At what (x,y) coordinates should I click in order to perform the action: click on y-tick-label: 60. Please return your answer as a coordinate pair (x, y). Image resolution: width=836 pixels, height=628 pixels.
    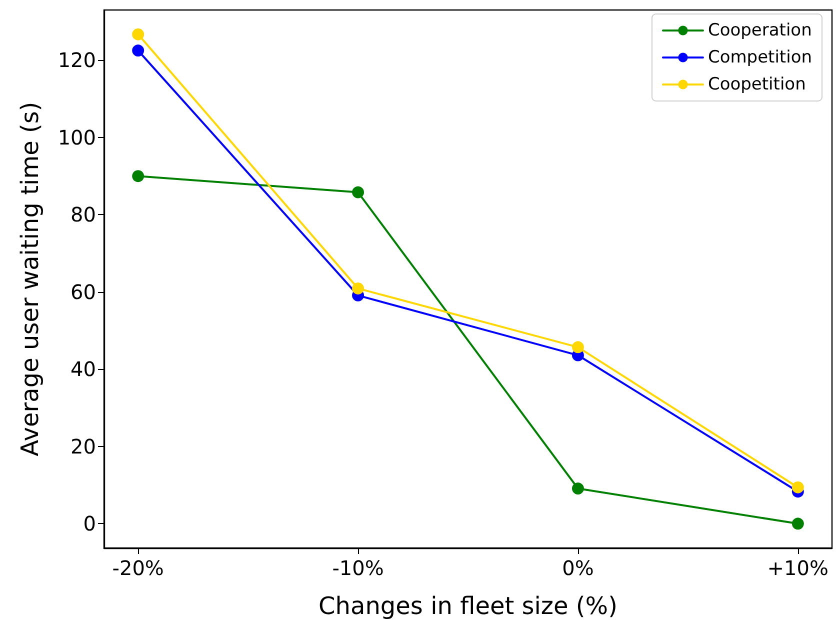
    Looking at the image, I should click on (83, 292).